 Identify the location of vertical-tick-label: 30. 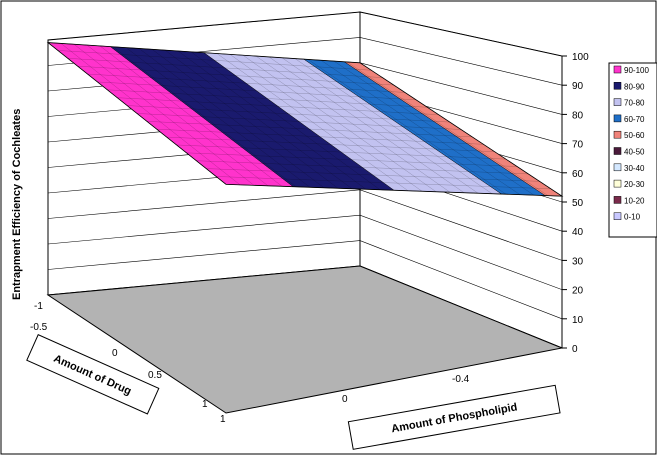
(578, 261).